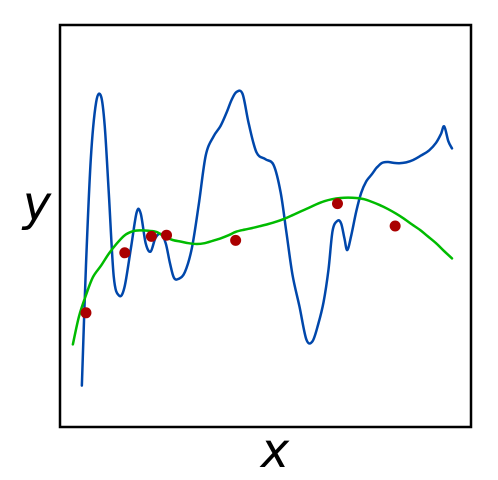 The image size is (498, 480). What do you see at coordinates (36, 204) in the screenshot?
I see `y-axis-label: y` at bounding box center [36, 204].